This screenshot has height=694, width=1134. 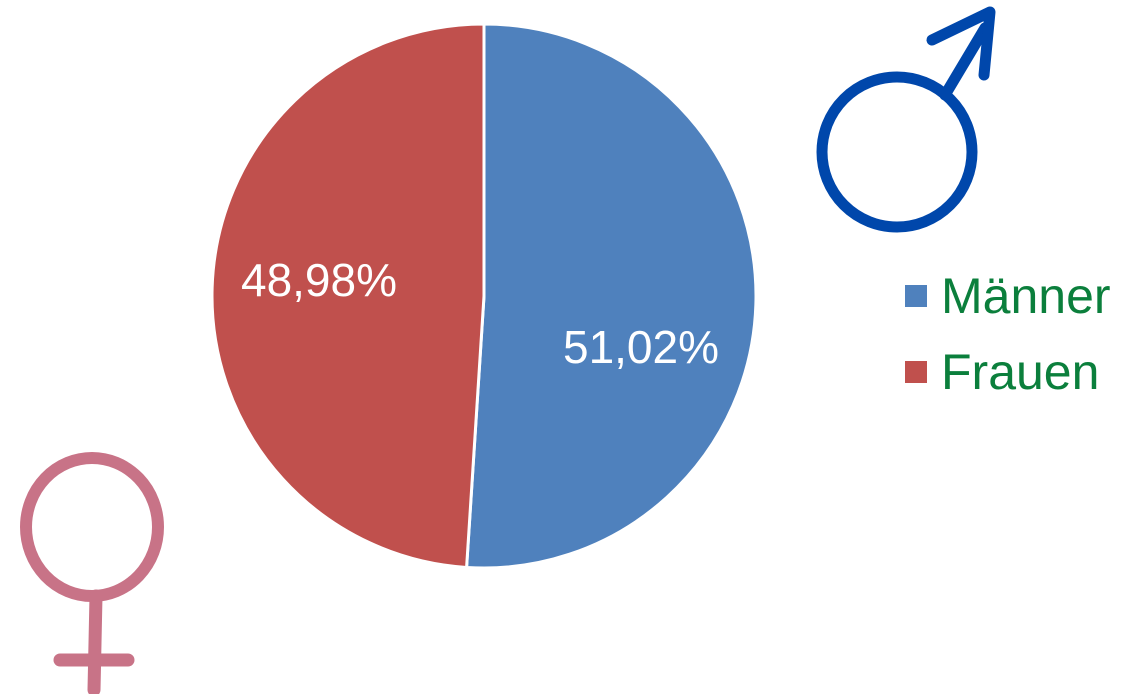 I want to click on female-symbol-icon, so click(x=92, y=573).